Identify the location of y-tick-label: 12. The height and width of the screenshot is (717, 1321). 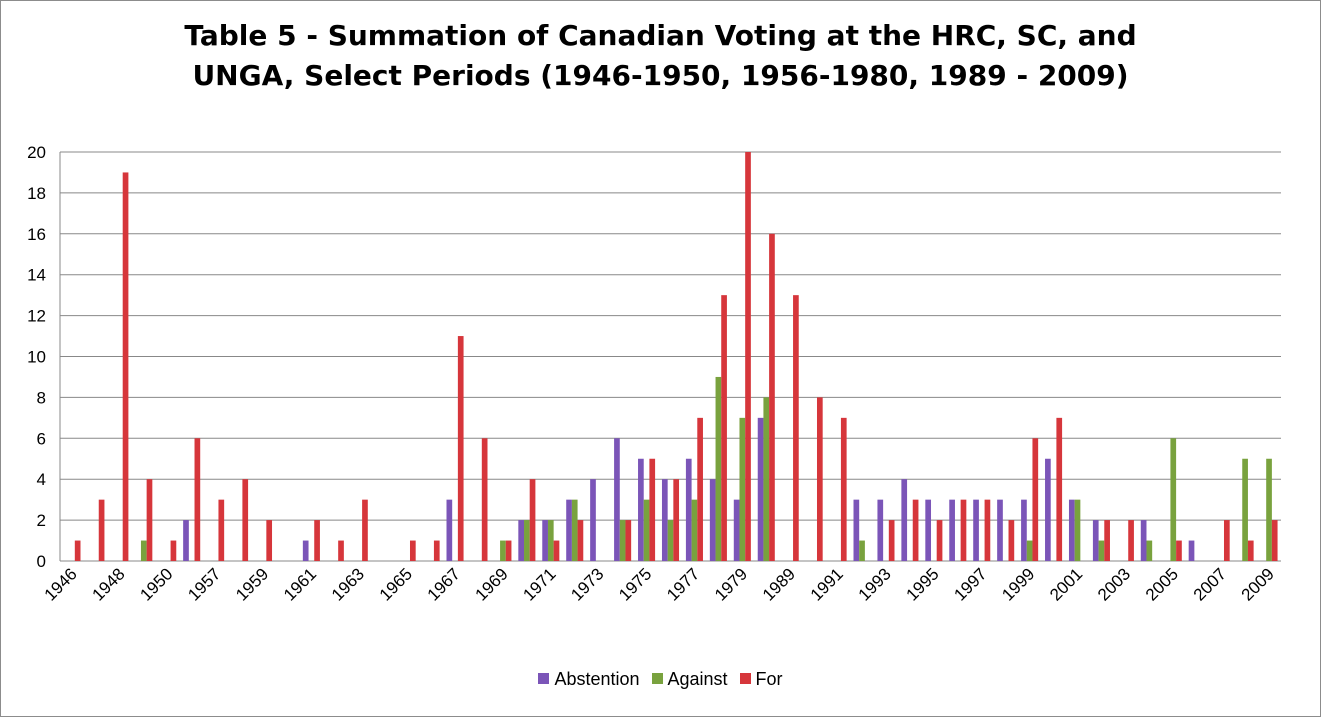
(36, 316).